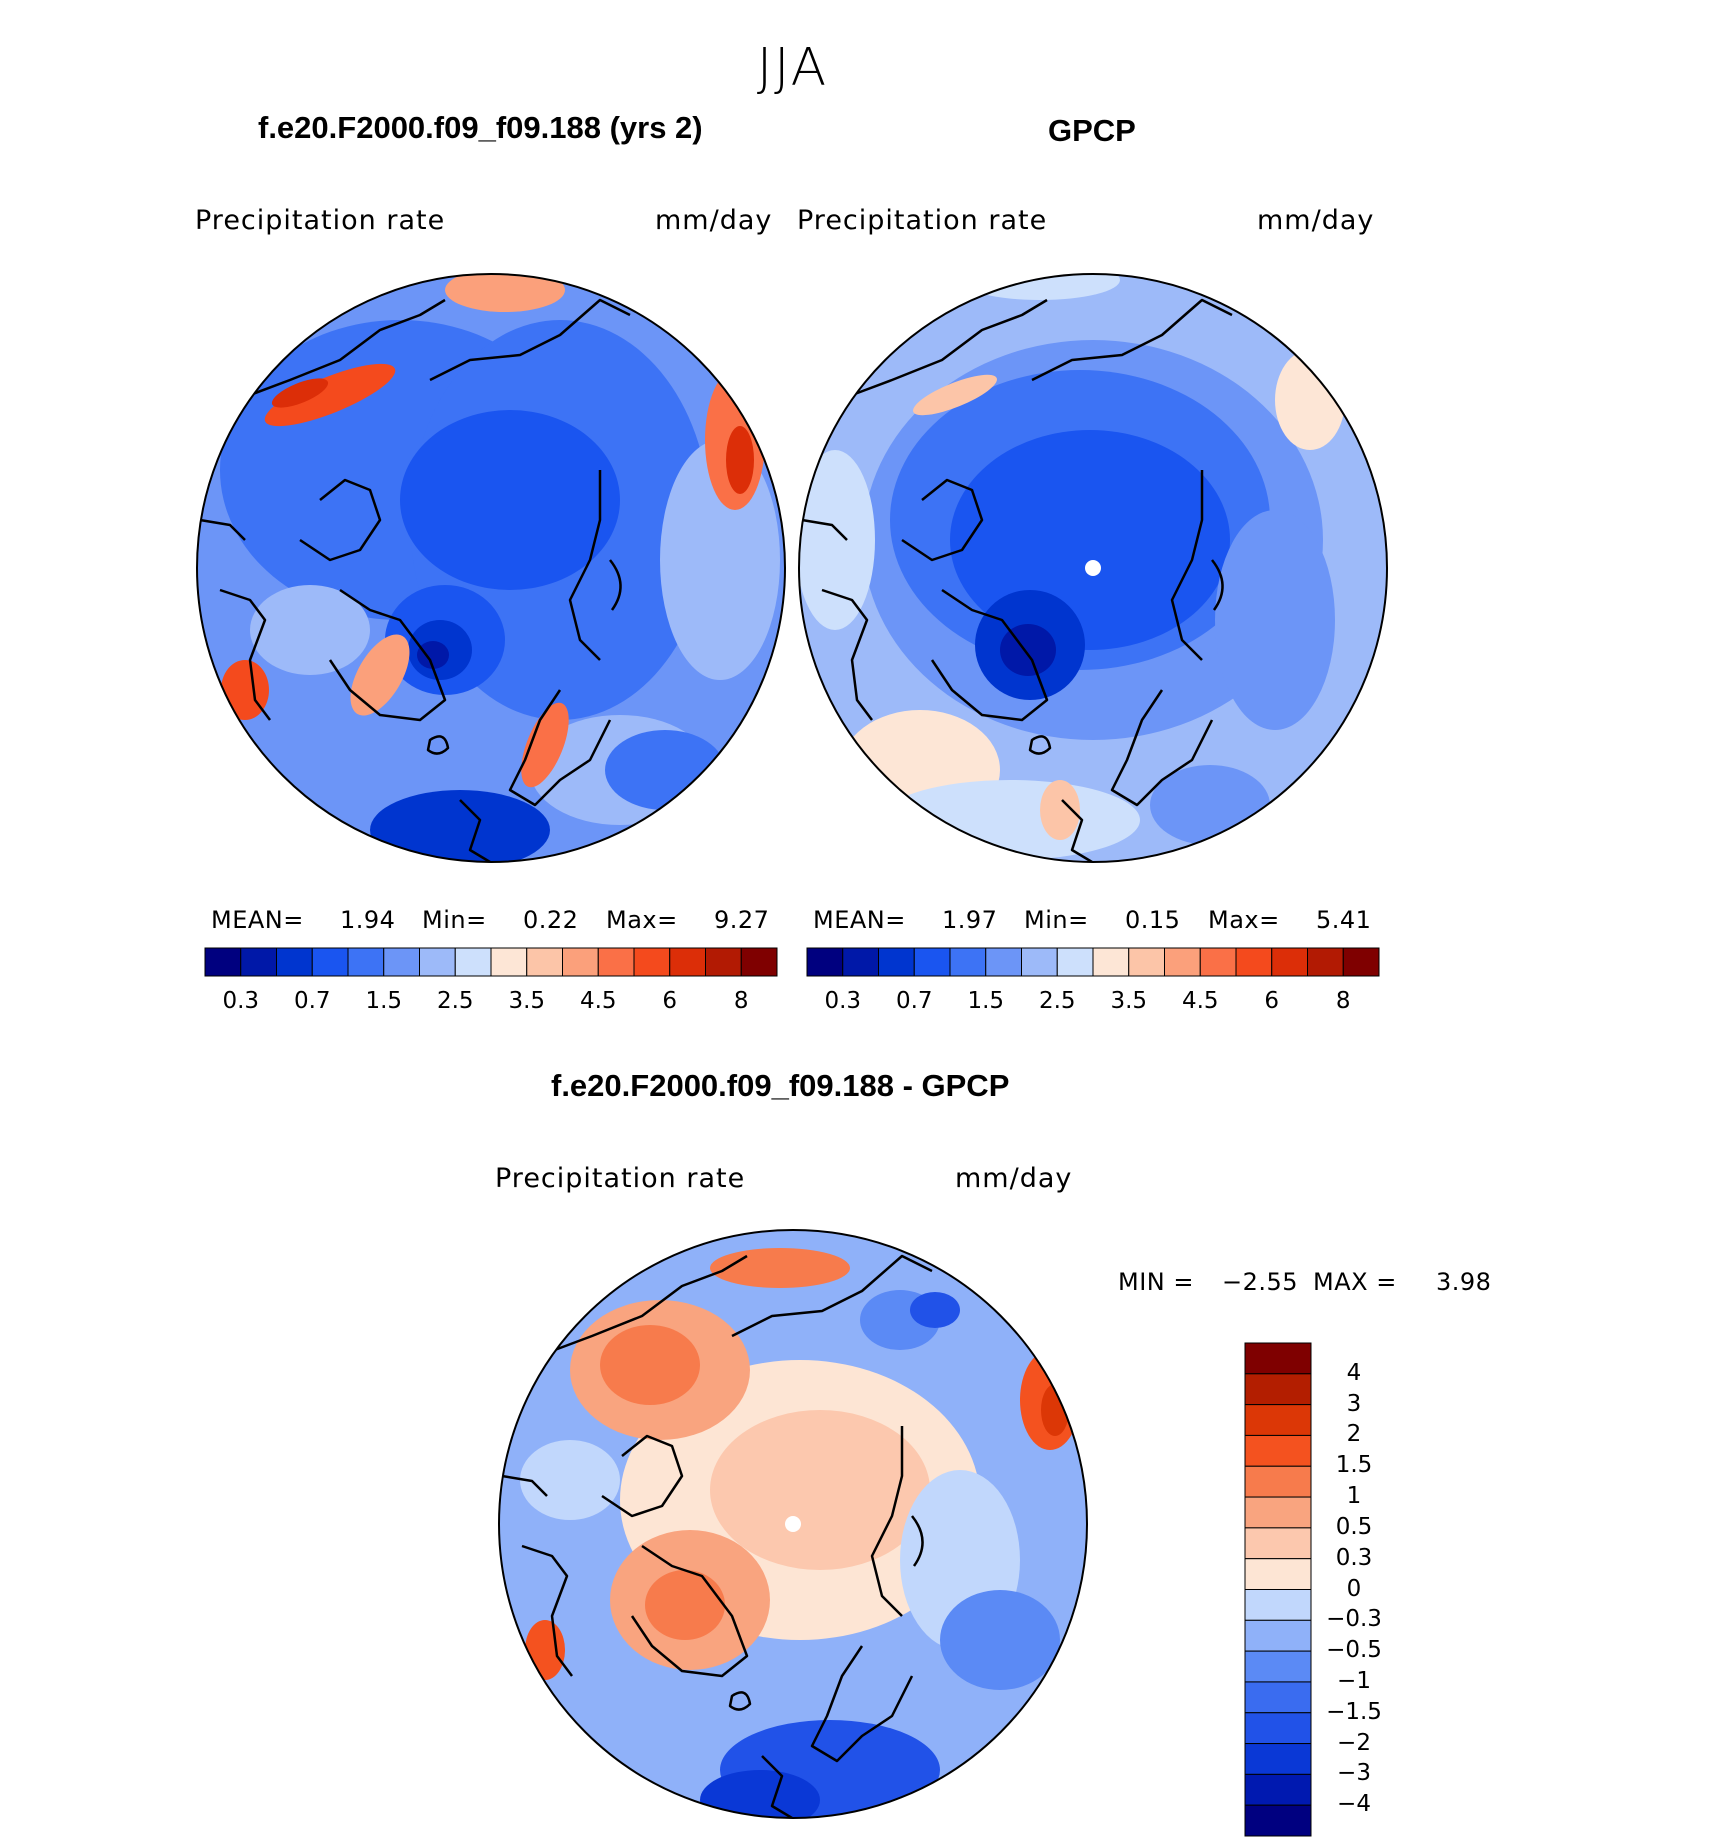 This screenshot has width=1710, height=1840. I want to click on panel1-max-value: 9.27, so click(742, 920).